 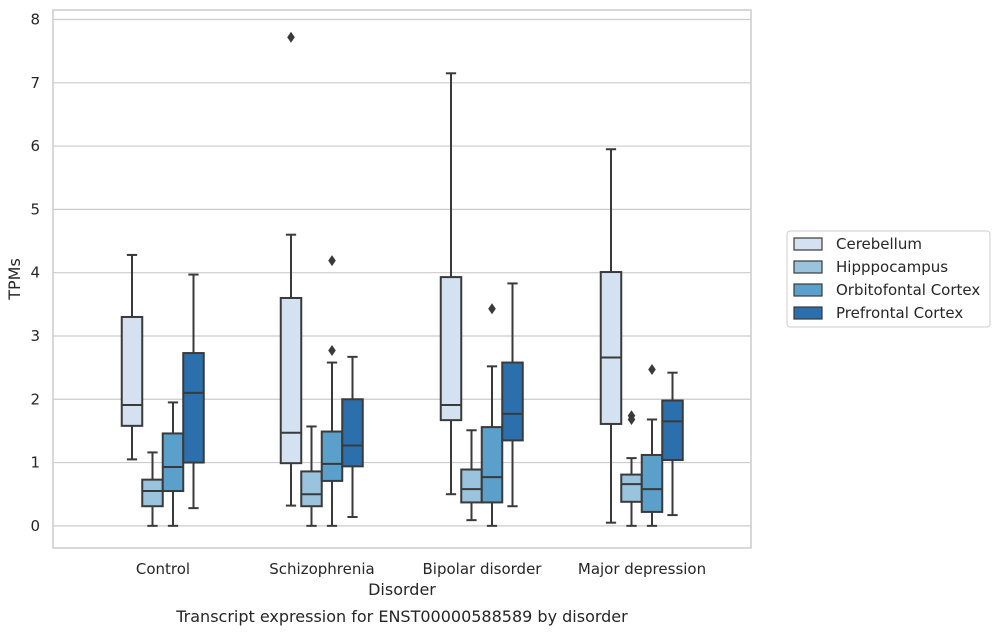 I want to click on y-tick-label: 8, so click(x=35, y=19).